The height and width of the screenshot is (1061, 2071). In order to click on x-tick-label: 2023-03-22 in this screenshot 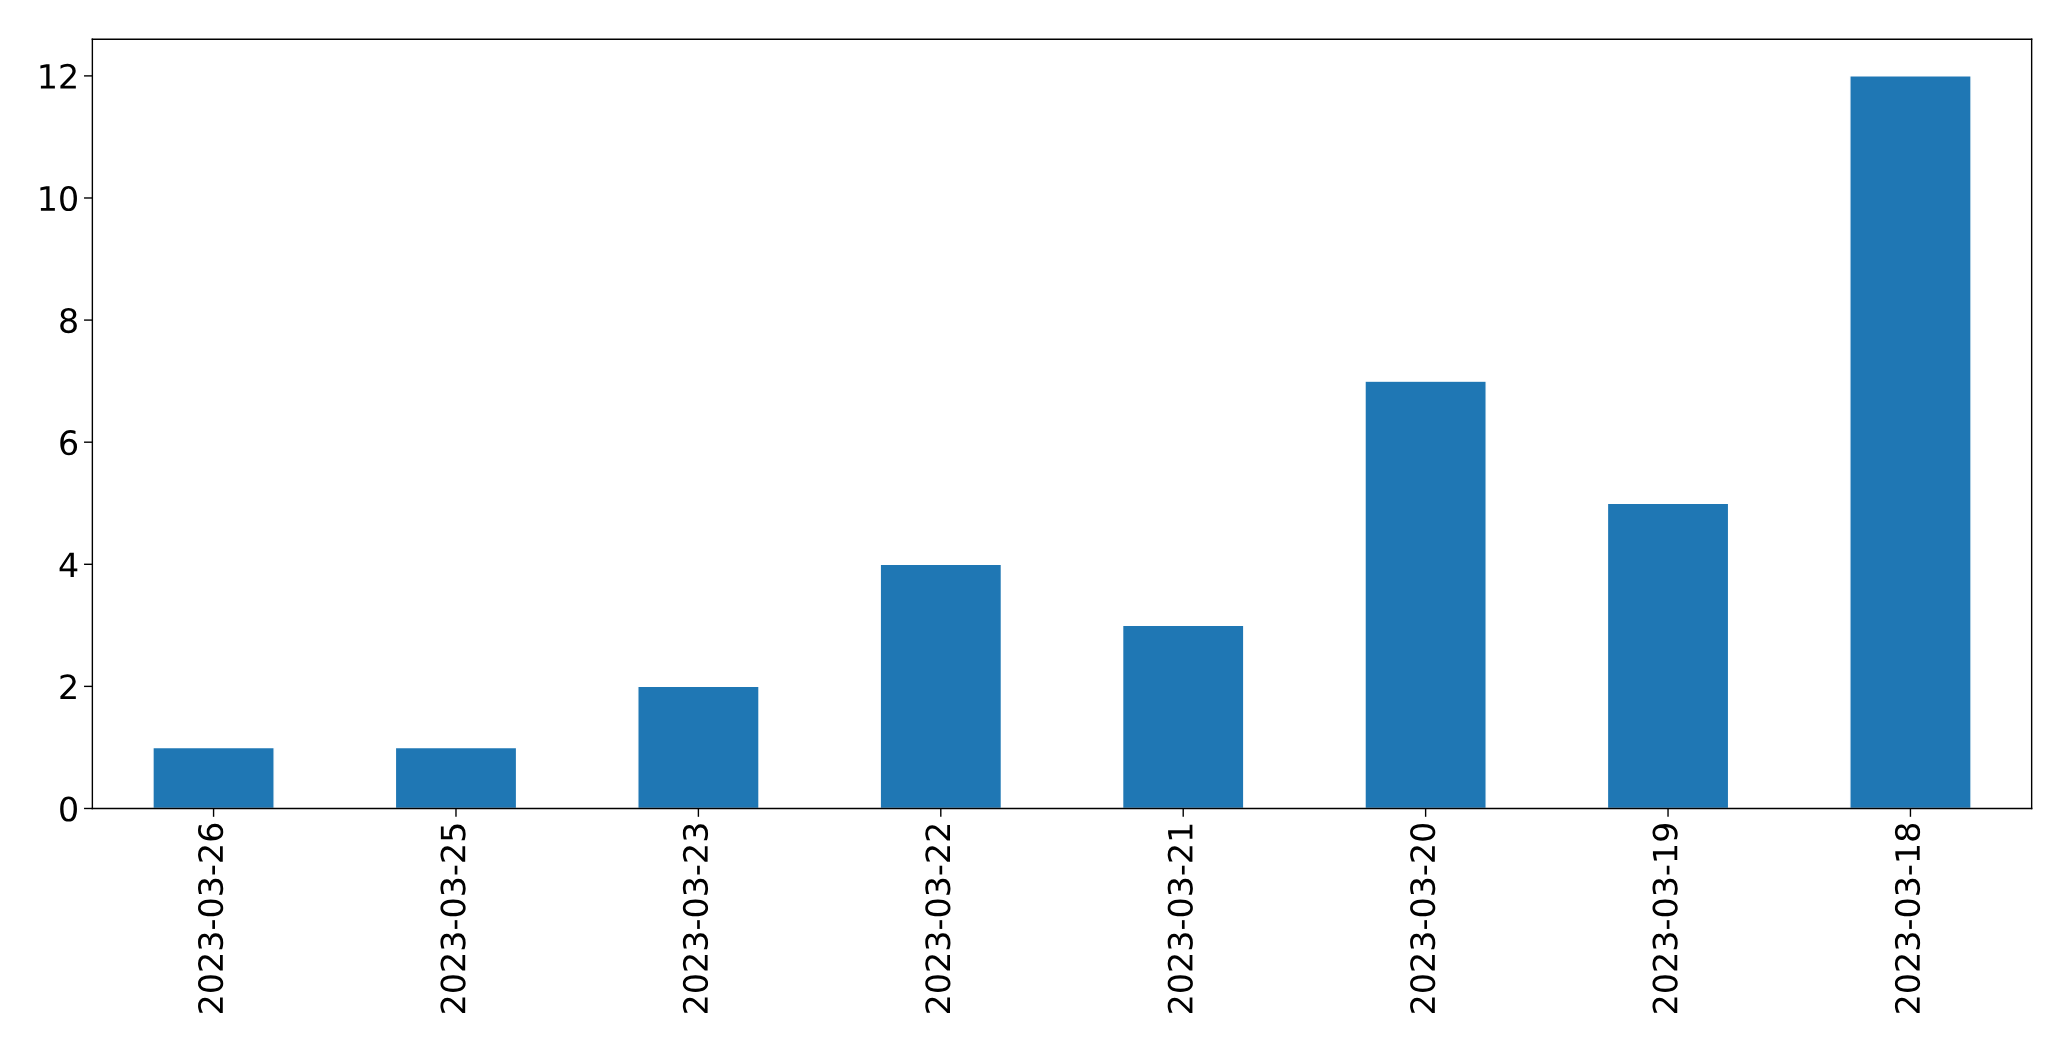, I will do `click(938, 919)`.